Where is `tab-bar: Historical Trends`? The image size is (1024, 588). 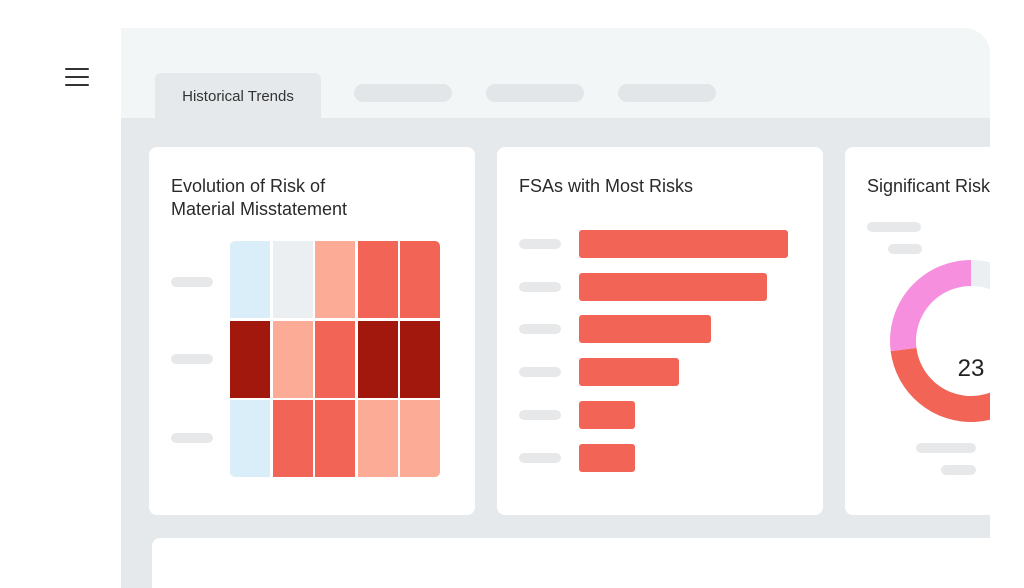 tab-bar: Historical Trends is located at coordinates (555, 73).